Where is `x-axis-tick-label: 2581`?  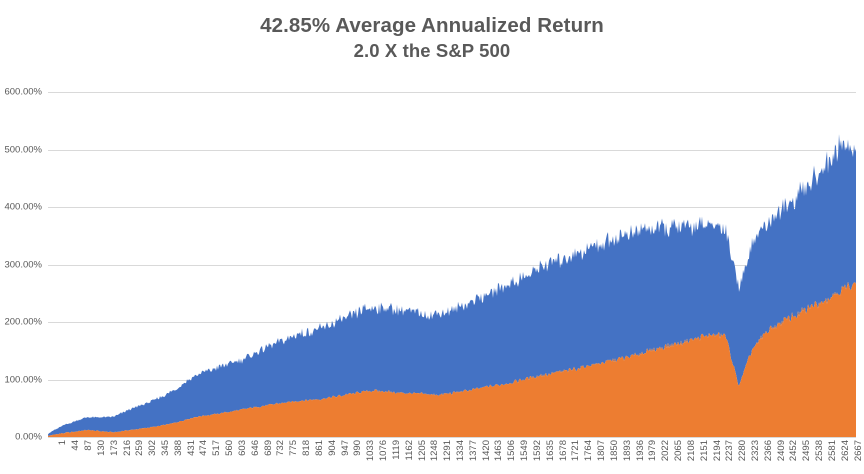
x-axis-tick-label: 2581 is located at coordinates (832, 451).